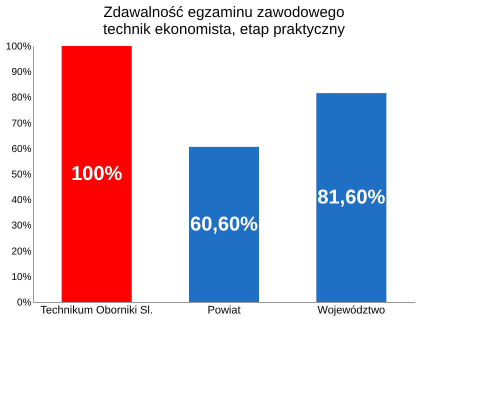 This screenshot has width=491, height=407. I want to click on x-tick-label: Powiat, so click(224, 310).